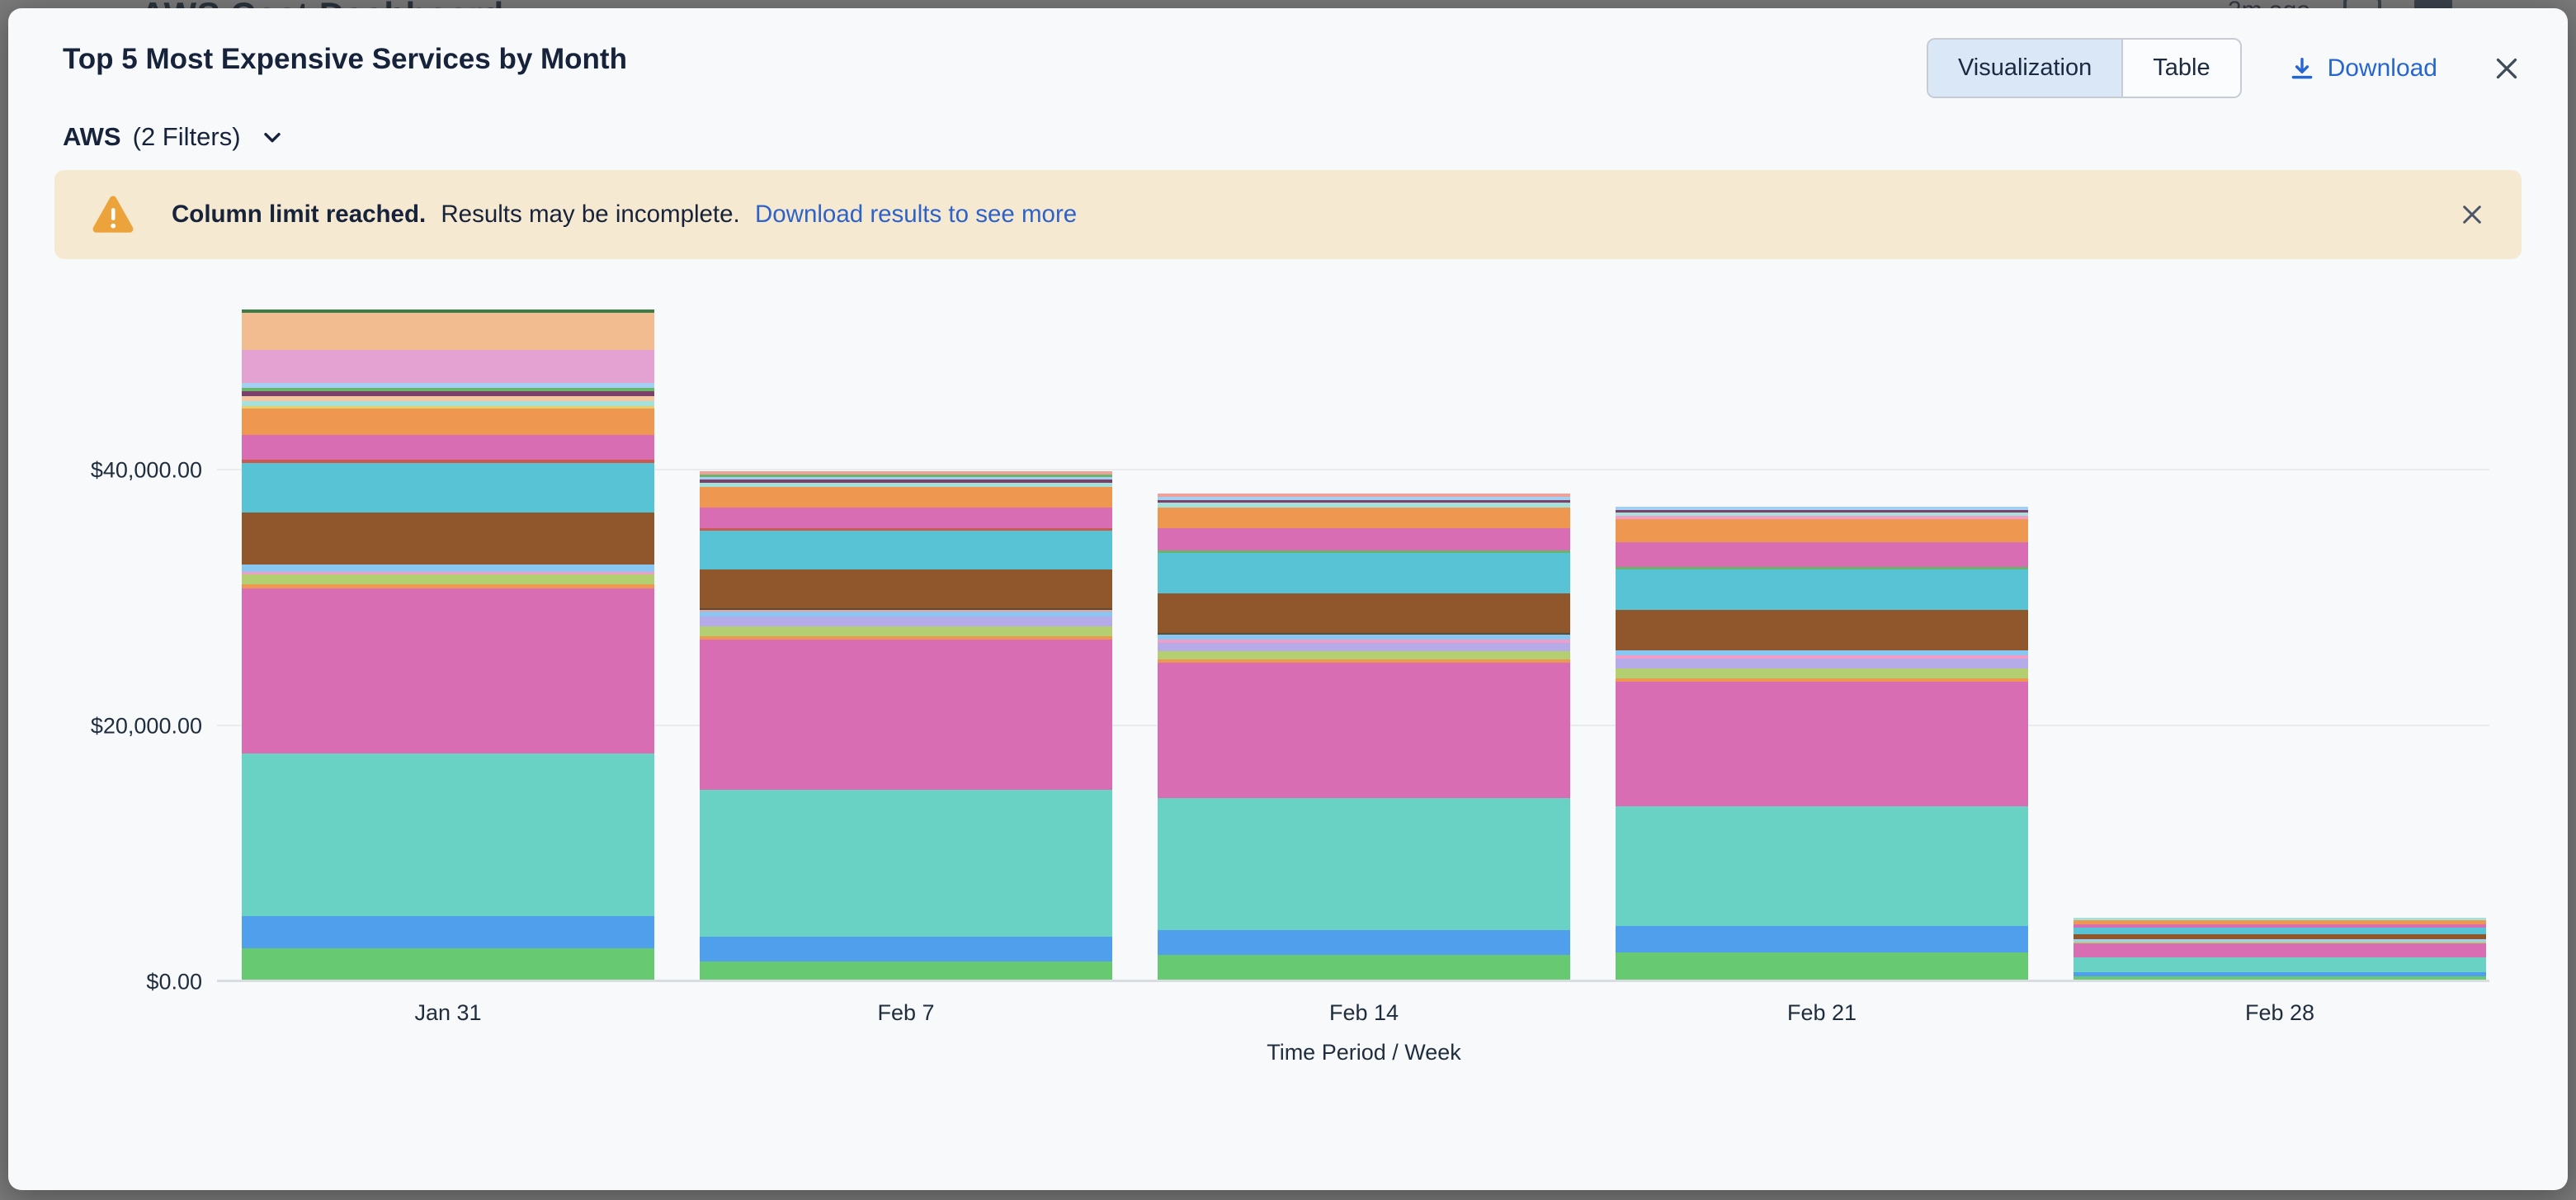 The width and height of the screenshot is (2576, 1200). Describe the element at coordinates (2180, 68) in the screenshot. I see `tab-table: Table` at that location.